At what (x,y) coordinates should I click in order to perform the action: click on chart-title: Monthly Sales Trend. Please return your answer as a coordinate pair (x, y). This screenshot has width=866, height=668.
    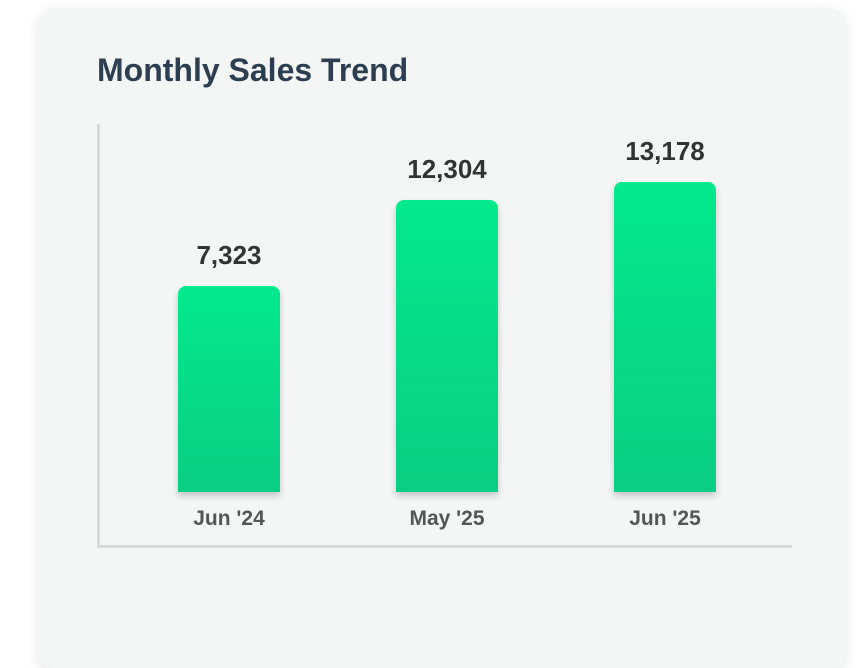
    Looking at the image, I should click on (253, 70).